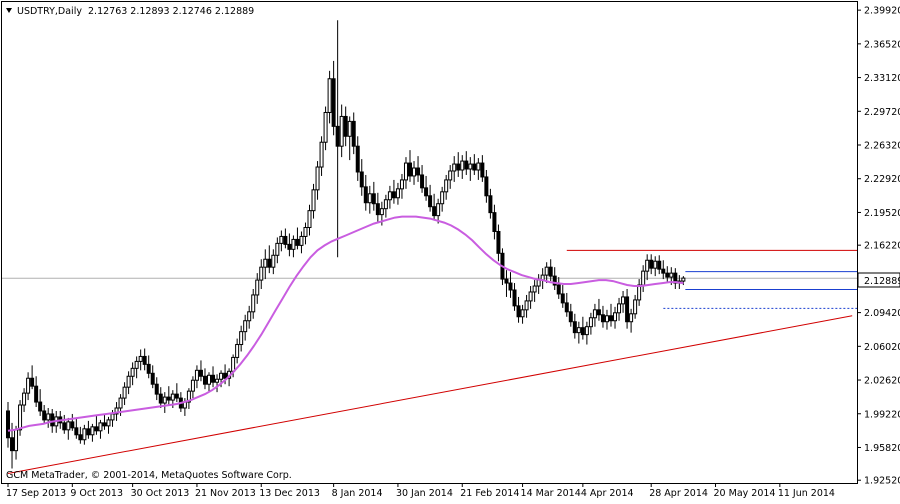  Describe the element at coordinates (882, 179) in the screenshot. I see `y-tick-label: 2.22920` at that location.